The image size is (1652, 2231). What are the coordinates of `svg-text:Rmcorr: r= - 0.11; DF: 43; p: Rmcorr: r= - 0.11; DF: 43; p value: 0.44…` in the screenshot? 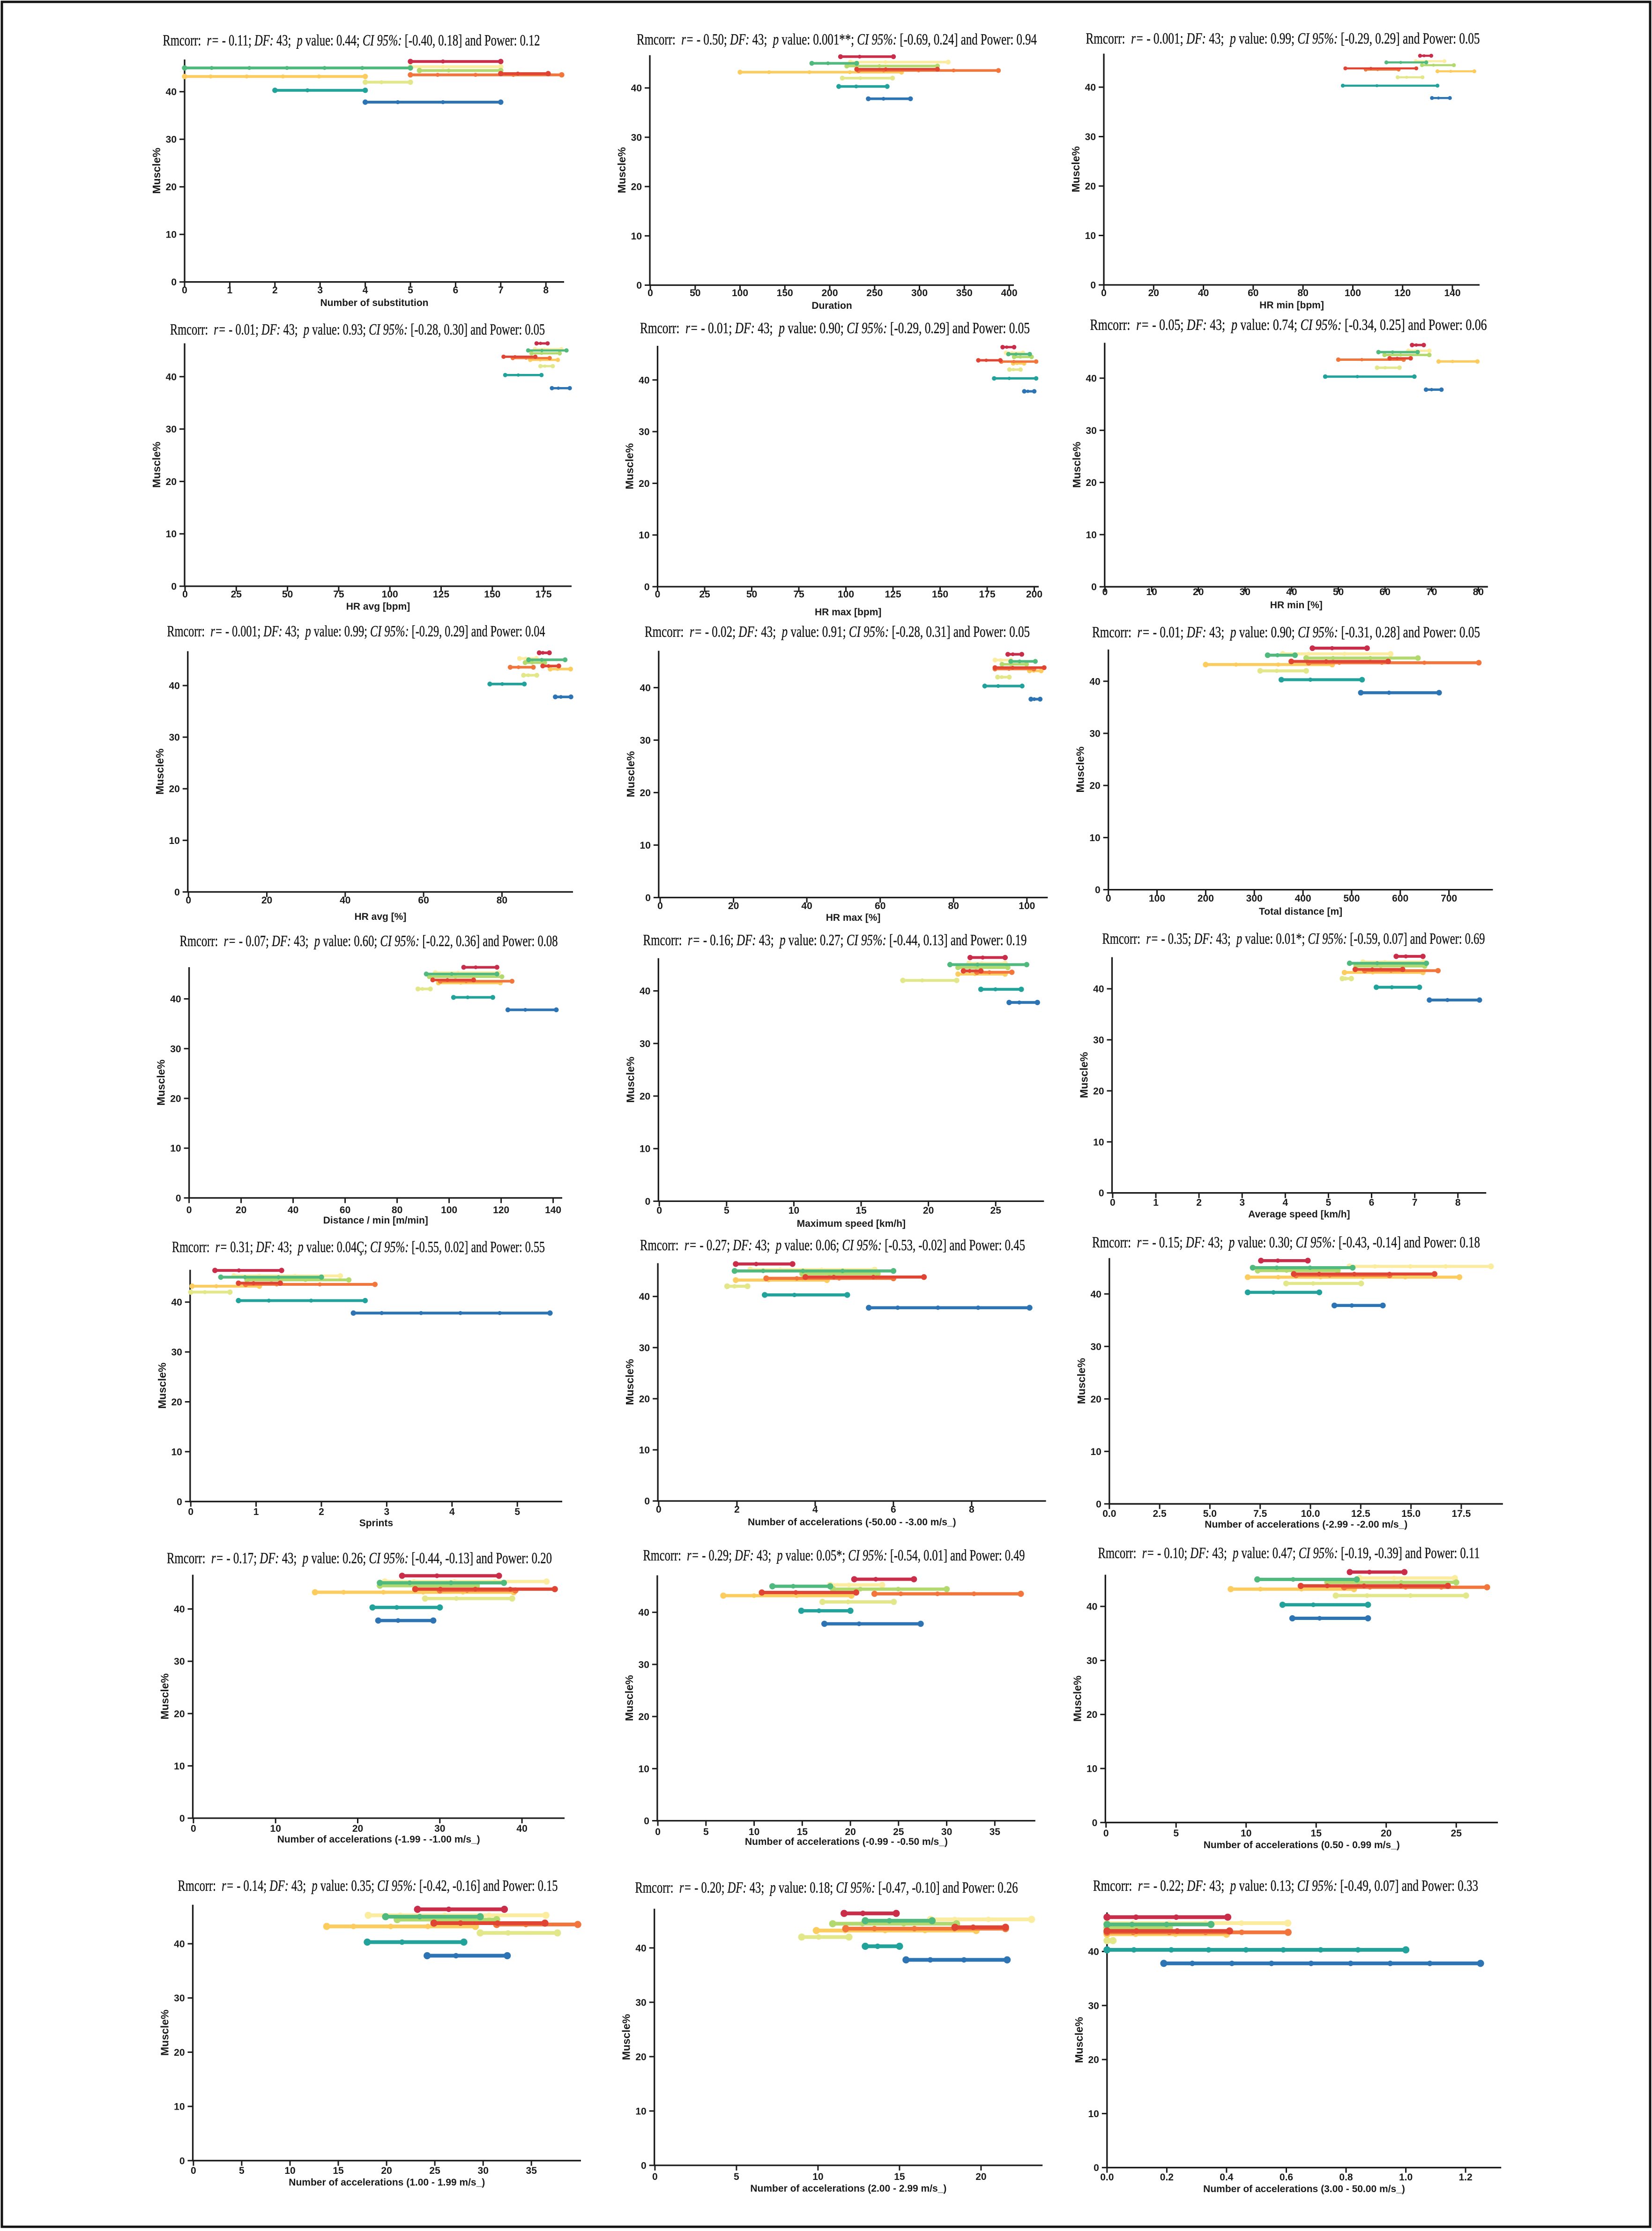 It's located at (351, 41).